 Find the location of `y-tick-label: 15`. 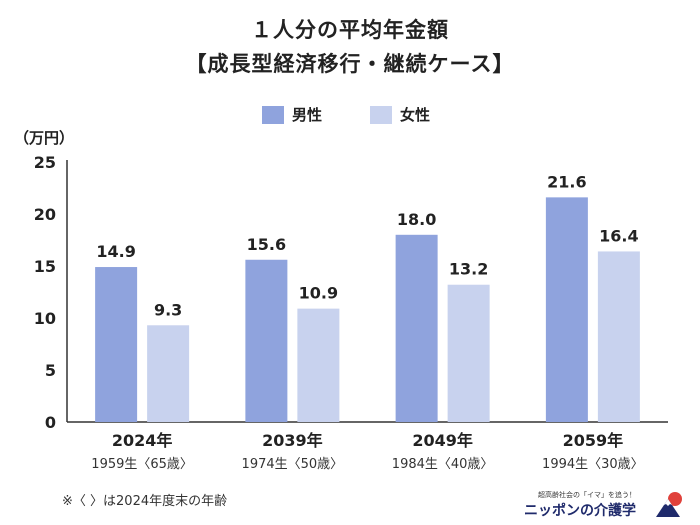

y-tick-label: 15 is located at coordinates (45, 266).